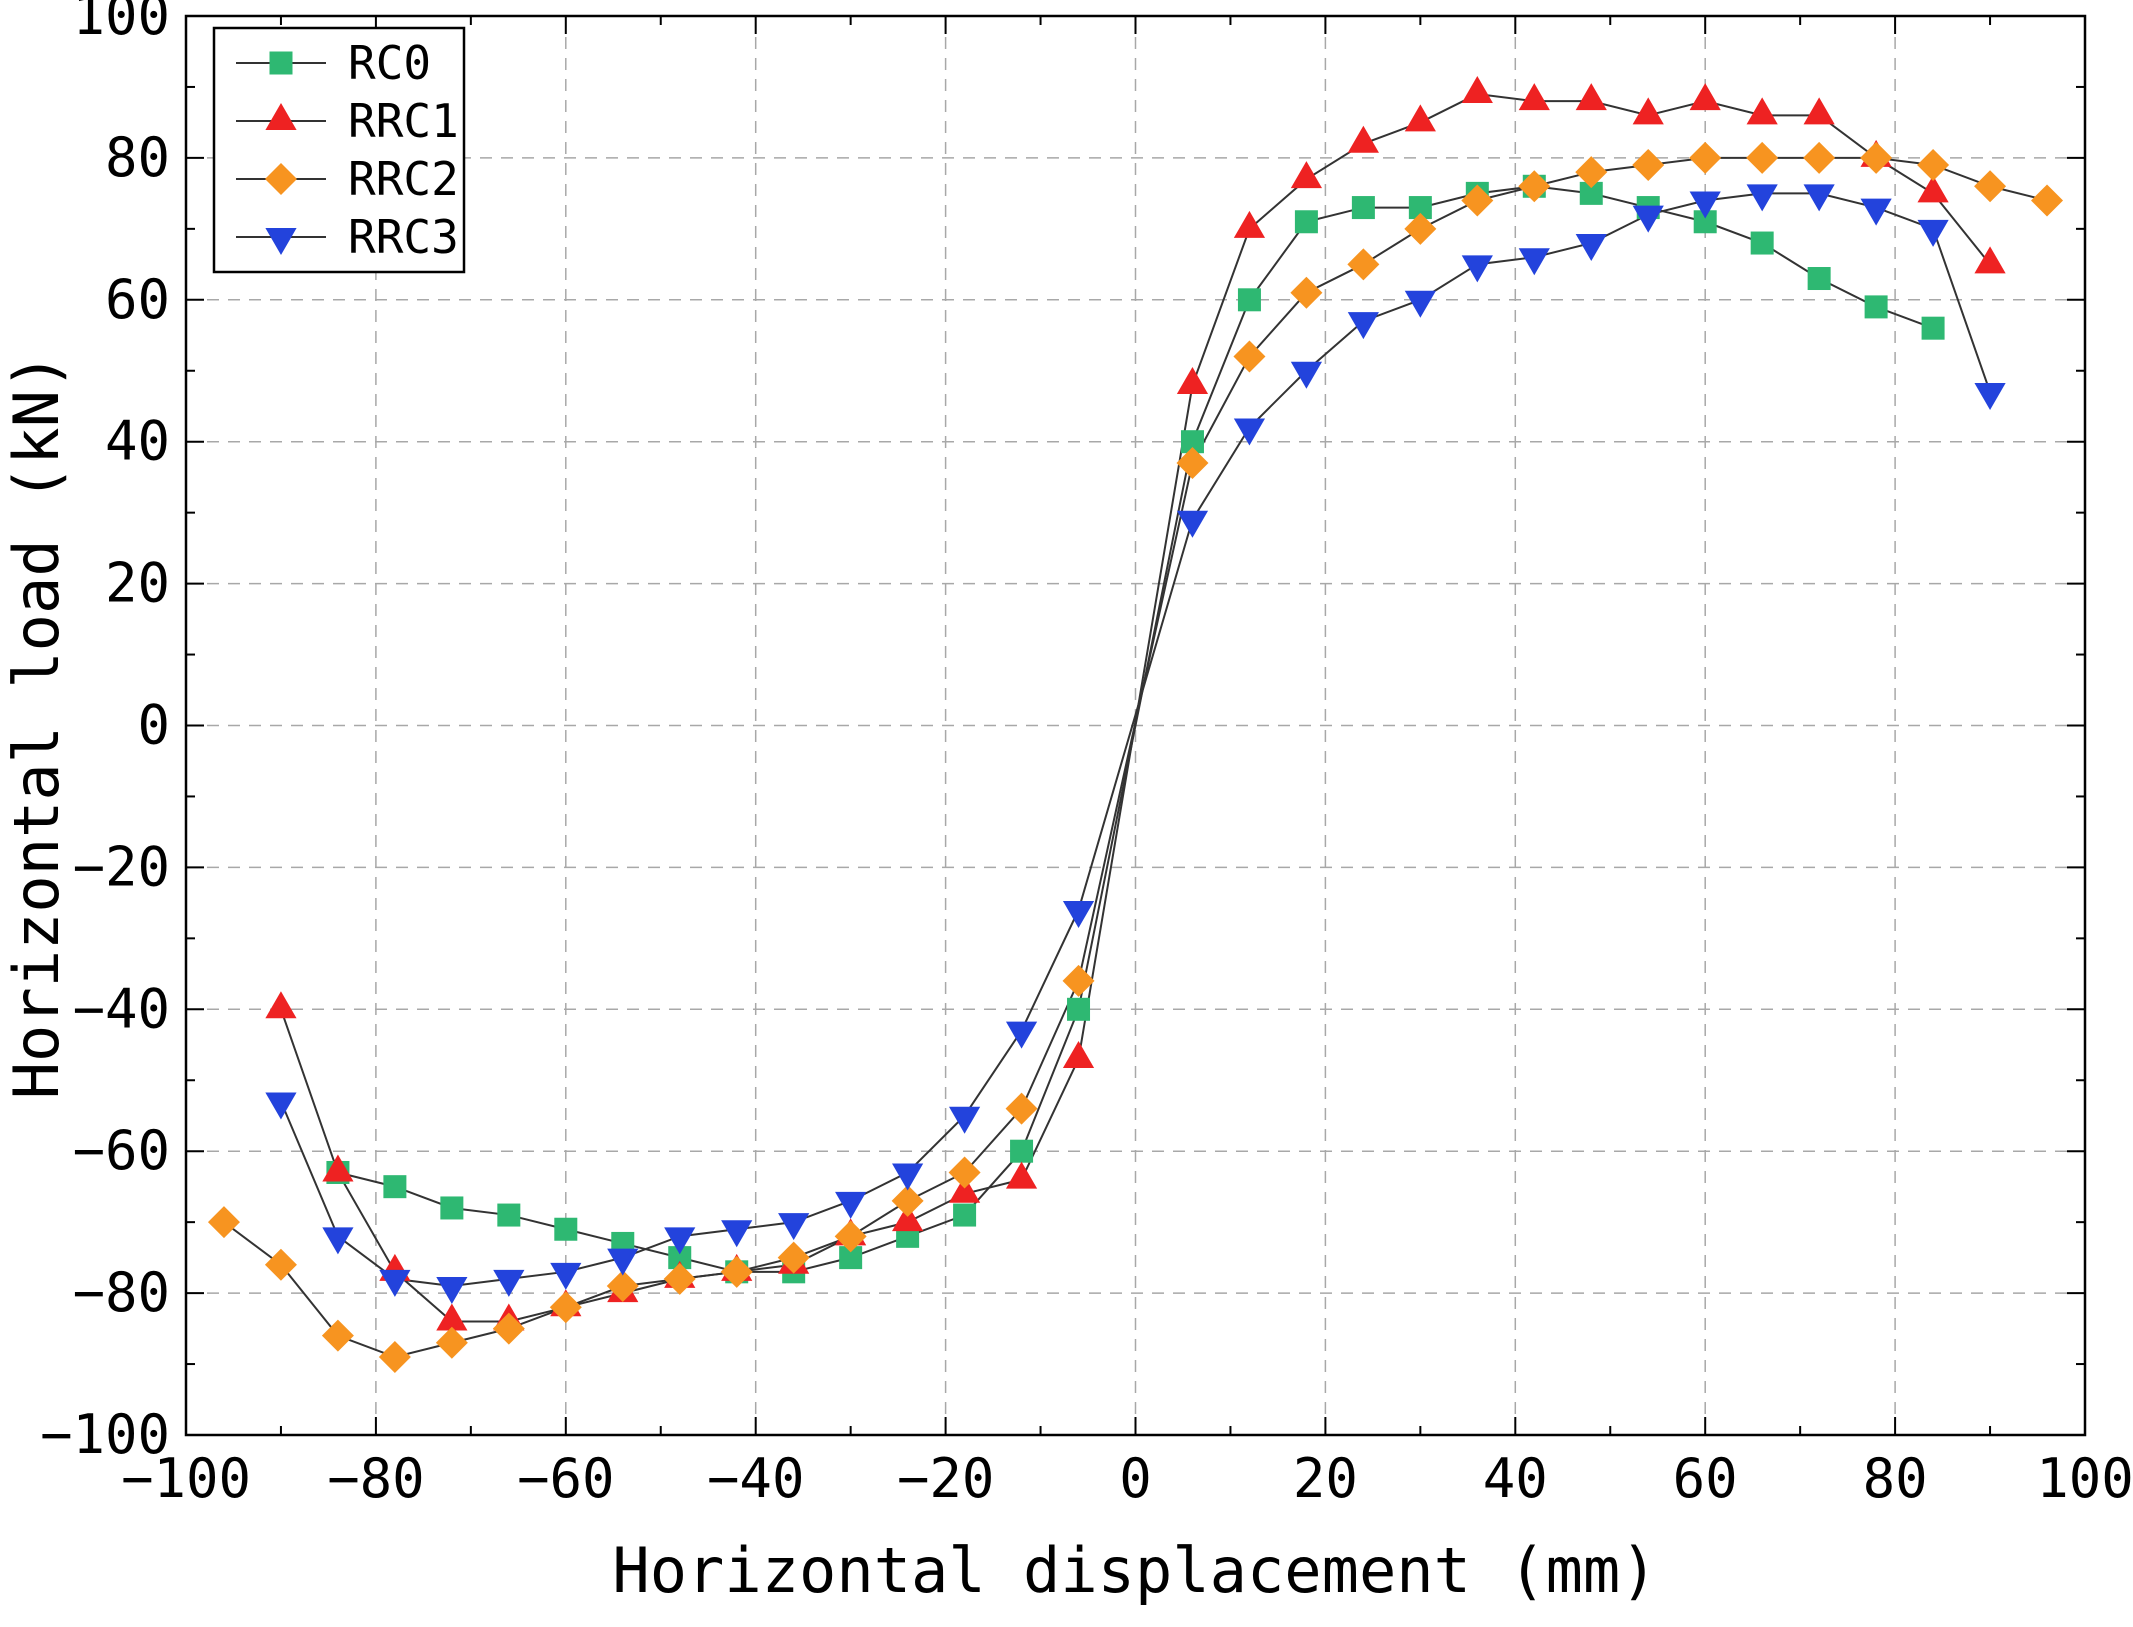  I want to click on legend-label-rrc1: RRC1, so click(403, 121).